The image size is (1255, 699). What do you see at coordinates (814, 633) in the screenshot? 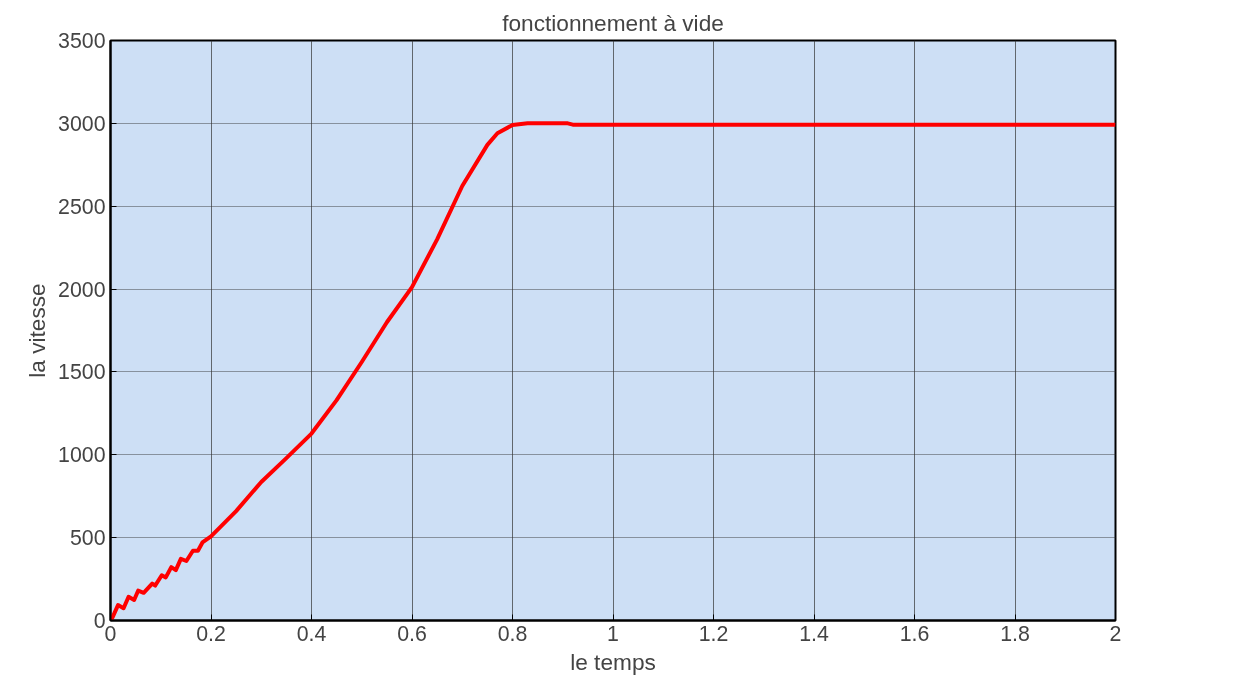
I see `x-tick-label: 1.4` at bounding box center [814, 633].